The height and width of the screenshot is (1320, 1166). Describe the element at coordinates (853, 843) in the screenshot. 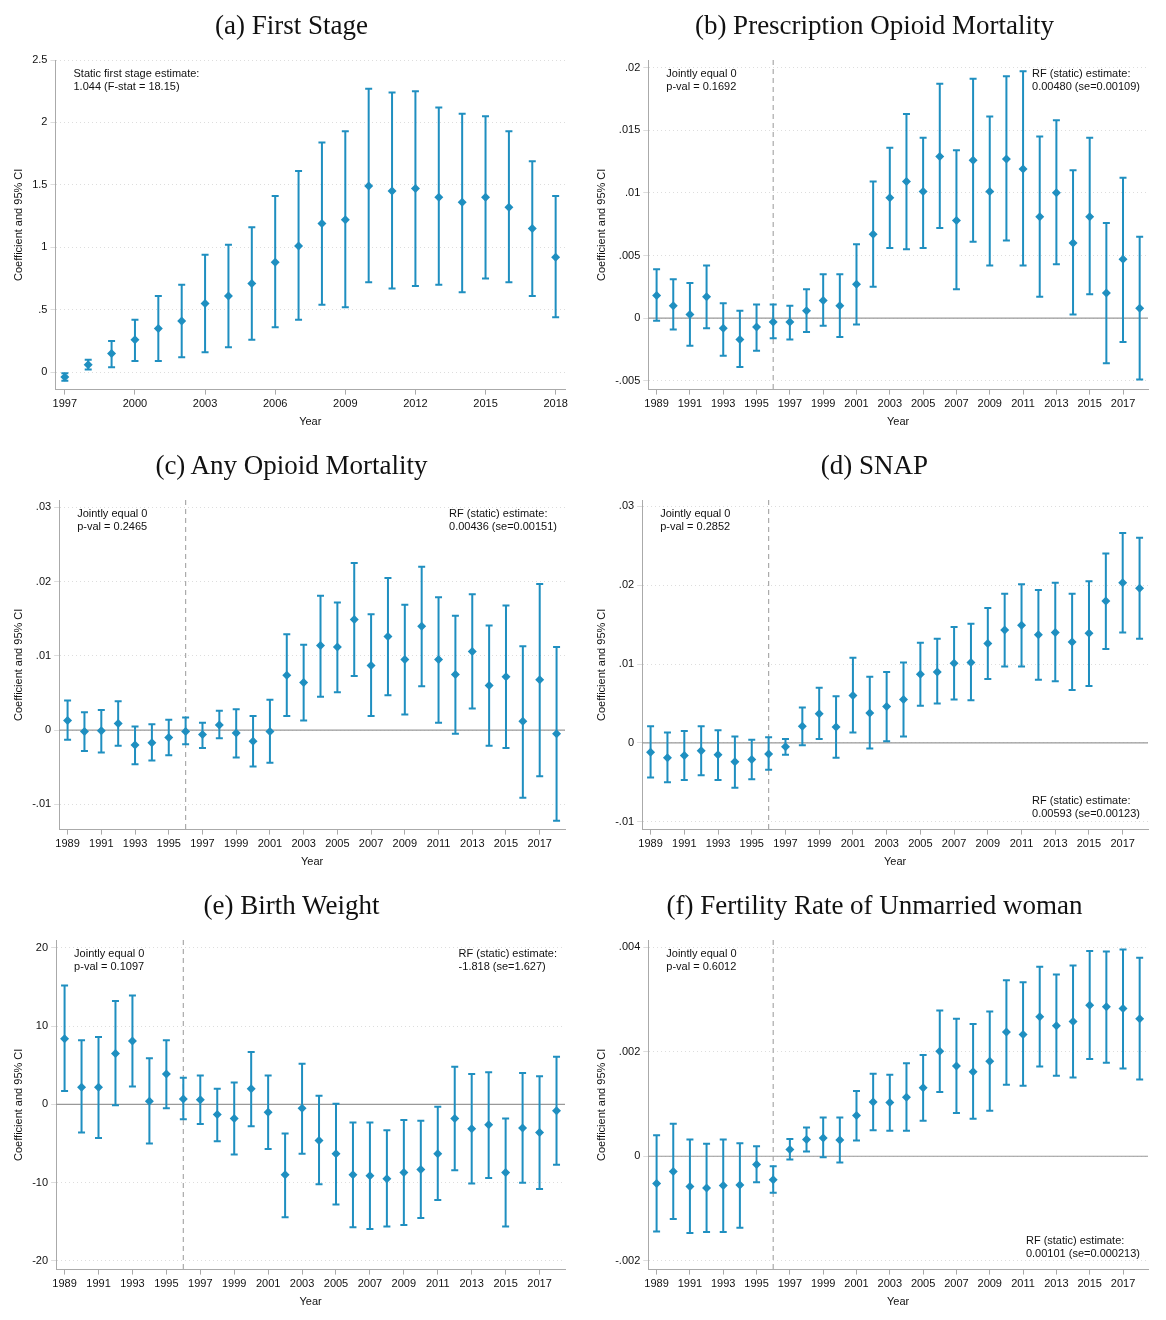

I see `x-tick-label: 2001` at that location.